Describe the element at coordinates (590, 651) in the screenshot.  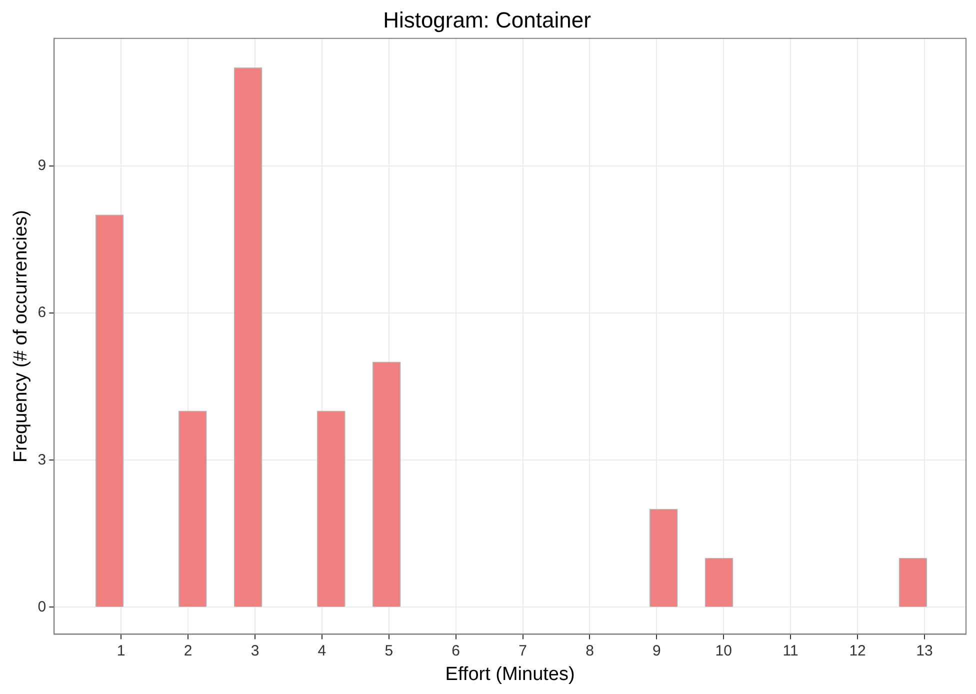
I see `x-tick-label: 8` at that location.